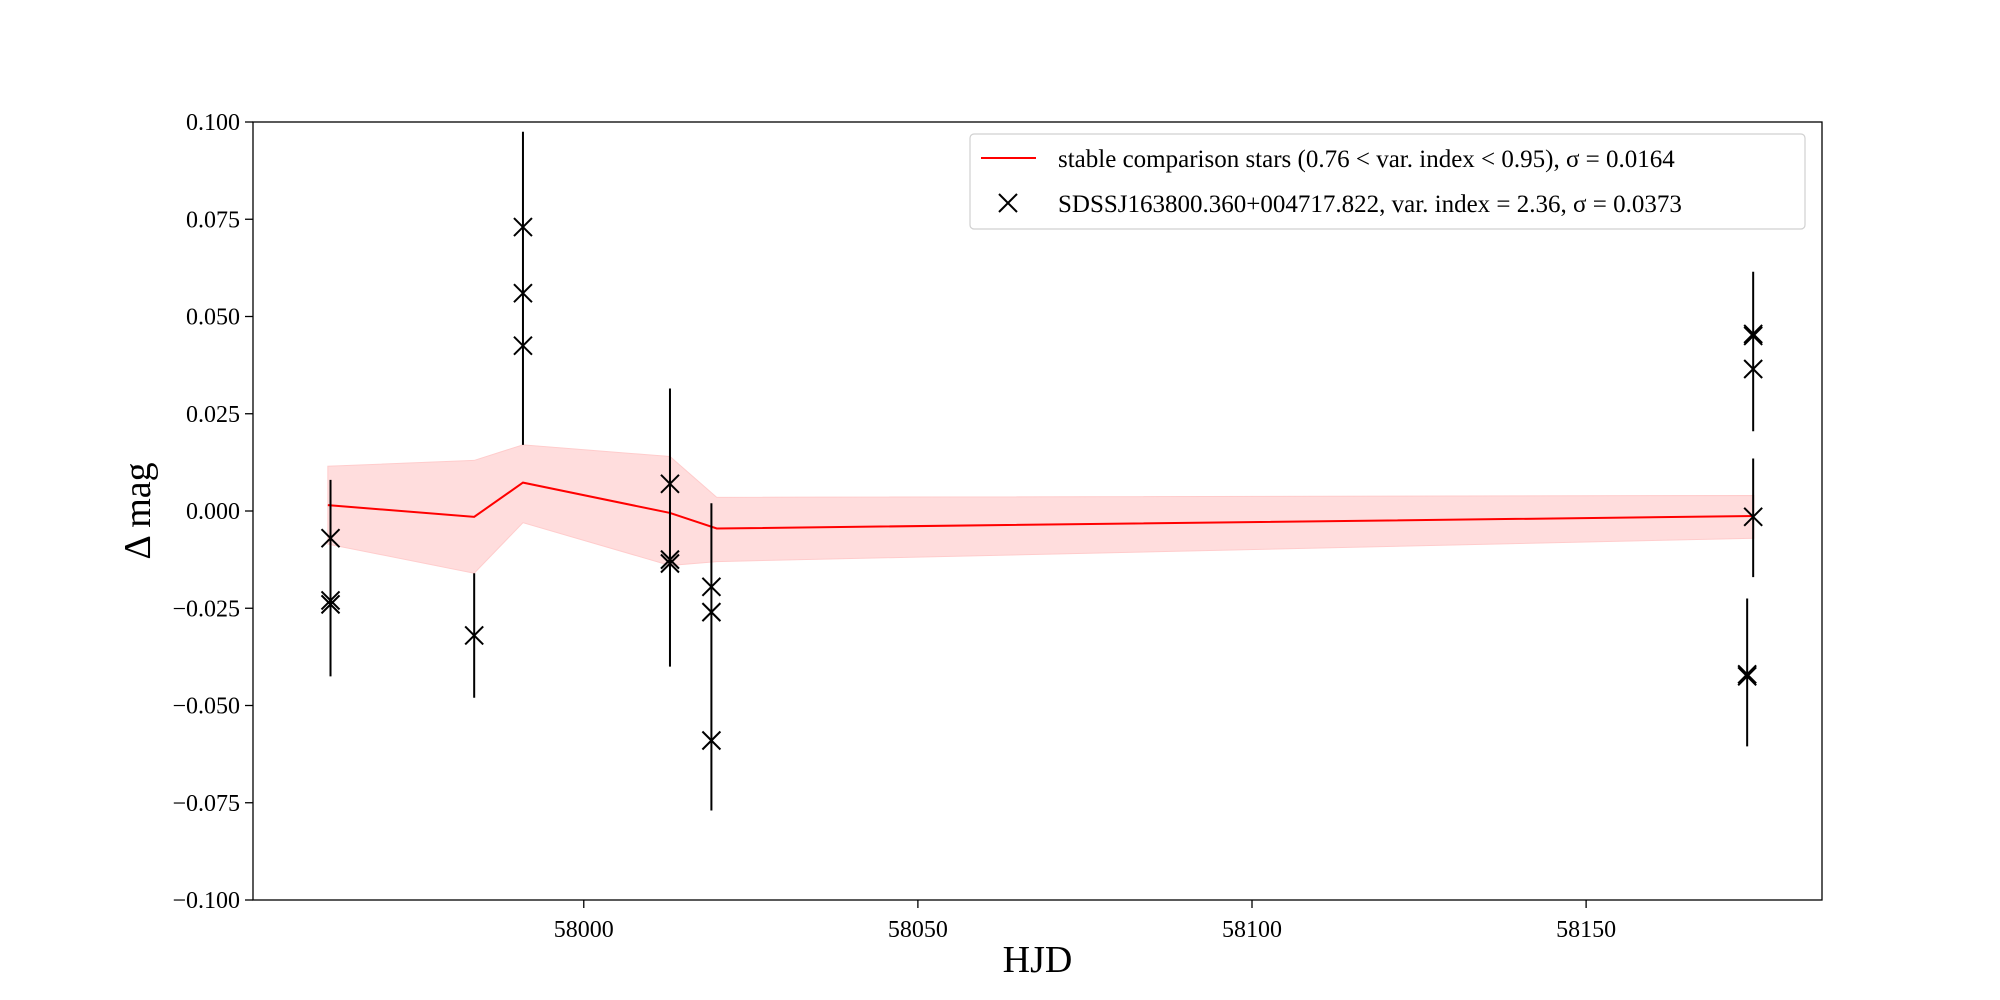 This screenshot has height=1000, width=2000. Describe the element at coordinates (213, 415) in the screenshot. I see `y-tick-label: 0.025` at that location.